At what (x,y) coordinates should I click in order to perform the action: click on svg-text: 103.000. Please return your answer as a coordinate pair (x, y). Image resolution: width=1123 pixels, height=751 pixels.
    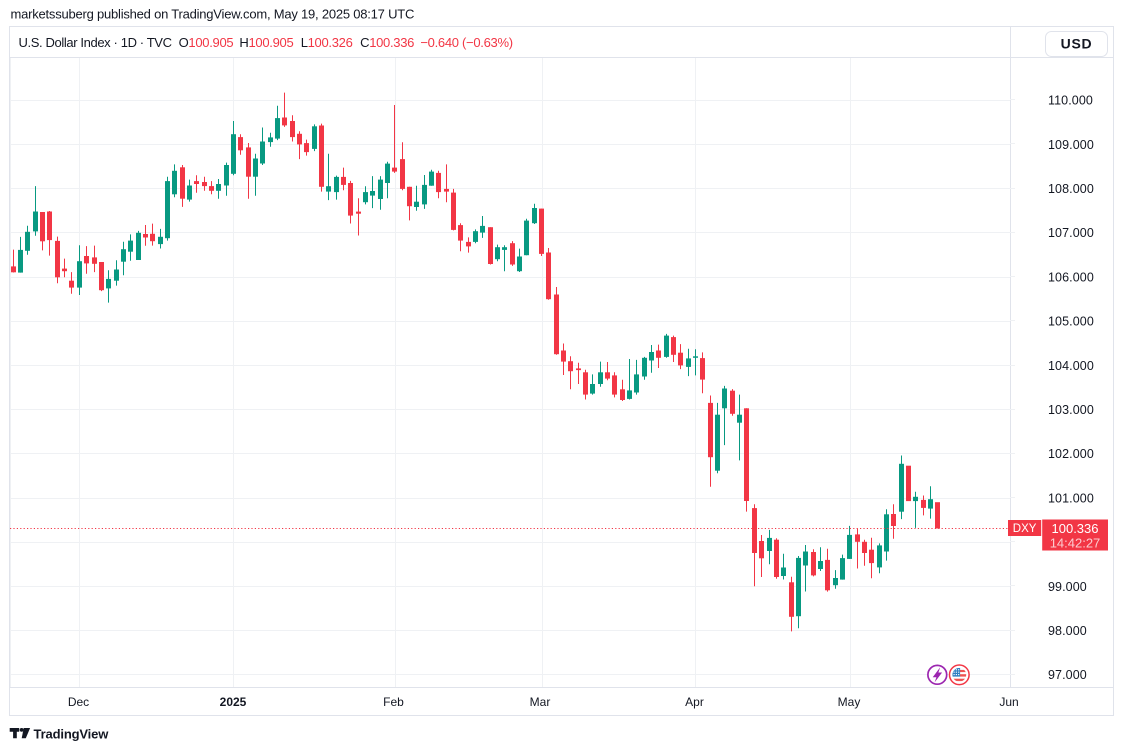
    Looking at the image, I should click on (1071, 410).